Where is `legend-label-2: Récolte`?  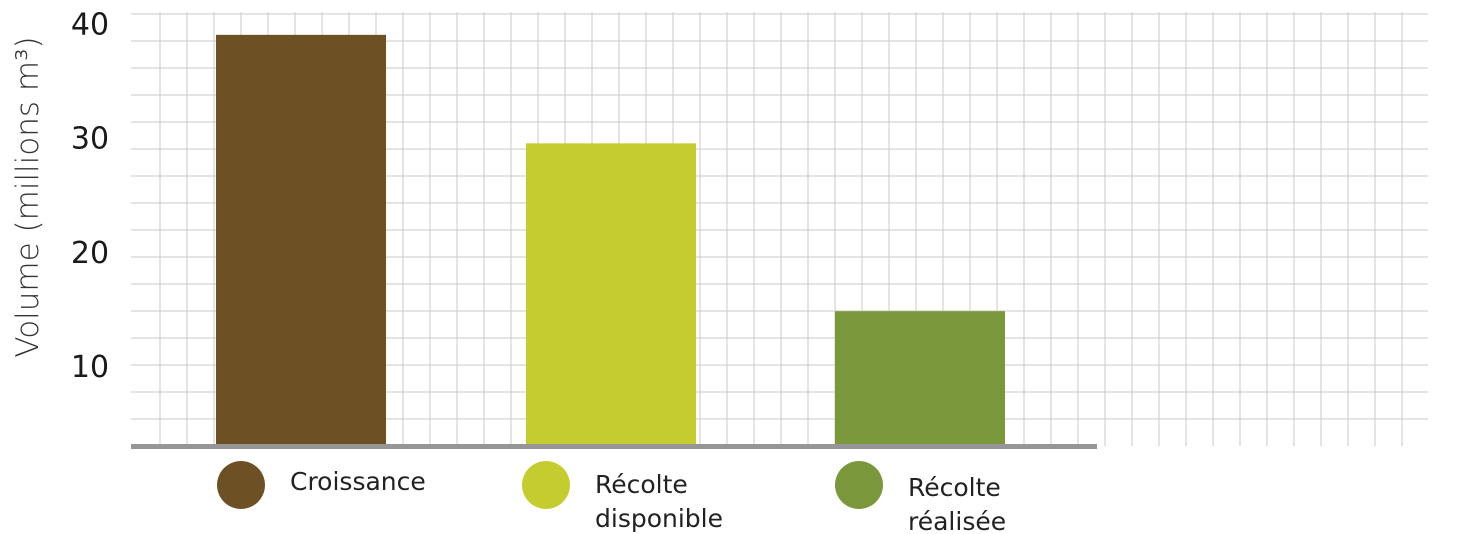
legend-label-2: Récolte is located at coordinates (641, 484).